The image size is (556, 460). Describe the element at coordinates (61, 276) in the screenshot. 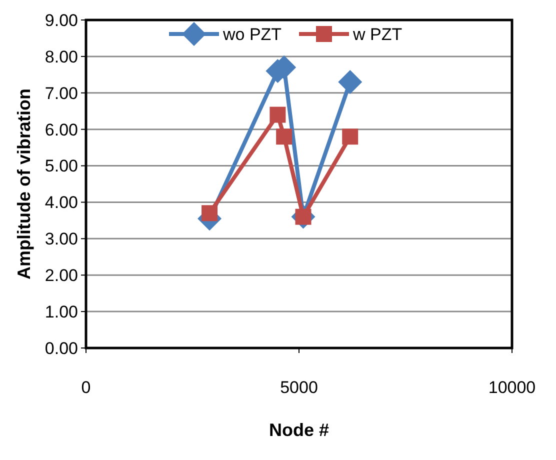

I see `y-tick-label: 2.00` at that location.